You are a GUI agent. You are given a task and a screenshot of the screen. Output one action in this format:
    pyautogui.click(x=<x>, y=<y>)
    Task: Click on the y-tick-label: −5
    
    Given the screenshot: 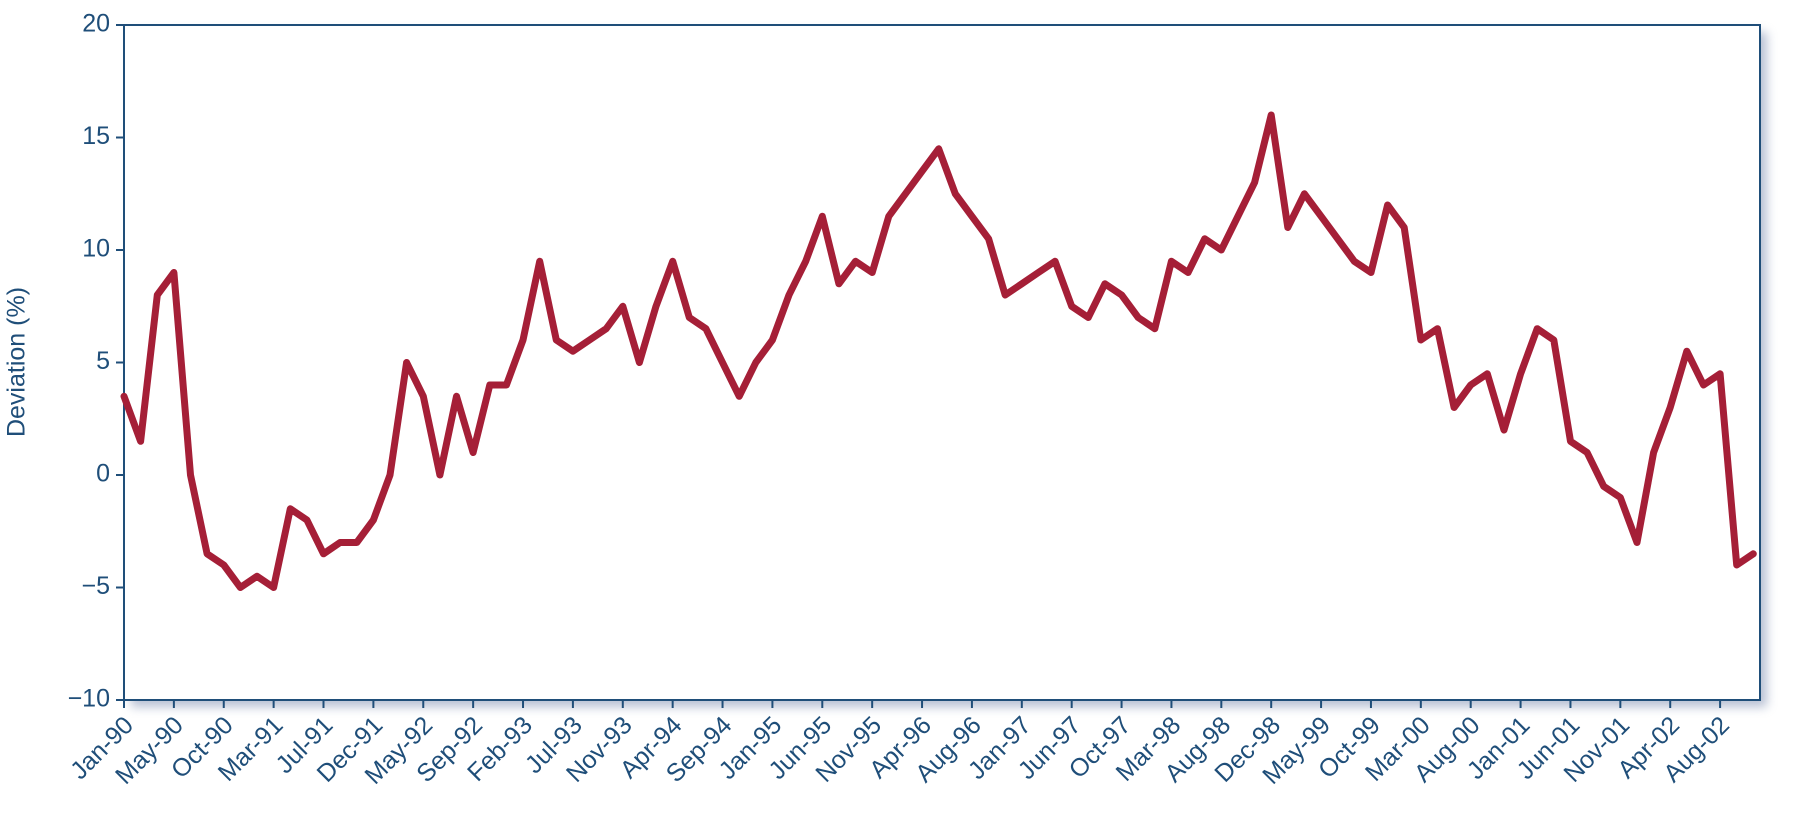 What is the action you would take?
    pyautogui.click(x=95, y=586)
    